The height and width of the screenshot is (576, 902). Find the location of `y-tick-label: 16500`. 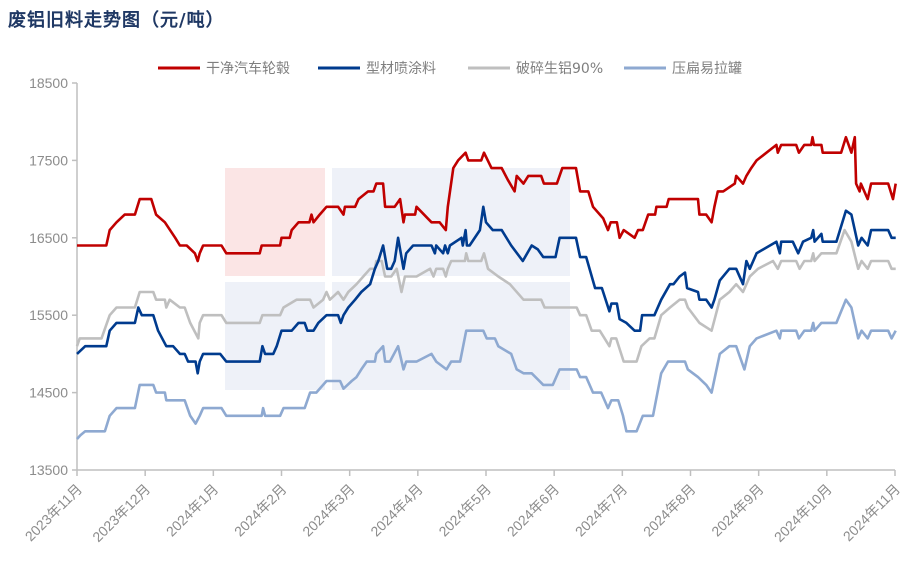

y-tick-label: 16500 is located at coordinates (48, 238).